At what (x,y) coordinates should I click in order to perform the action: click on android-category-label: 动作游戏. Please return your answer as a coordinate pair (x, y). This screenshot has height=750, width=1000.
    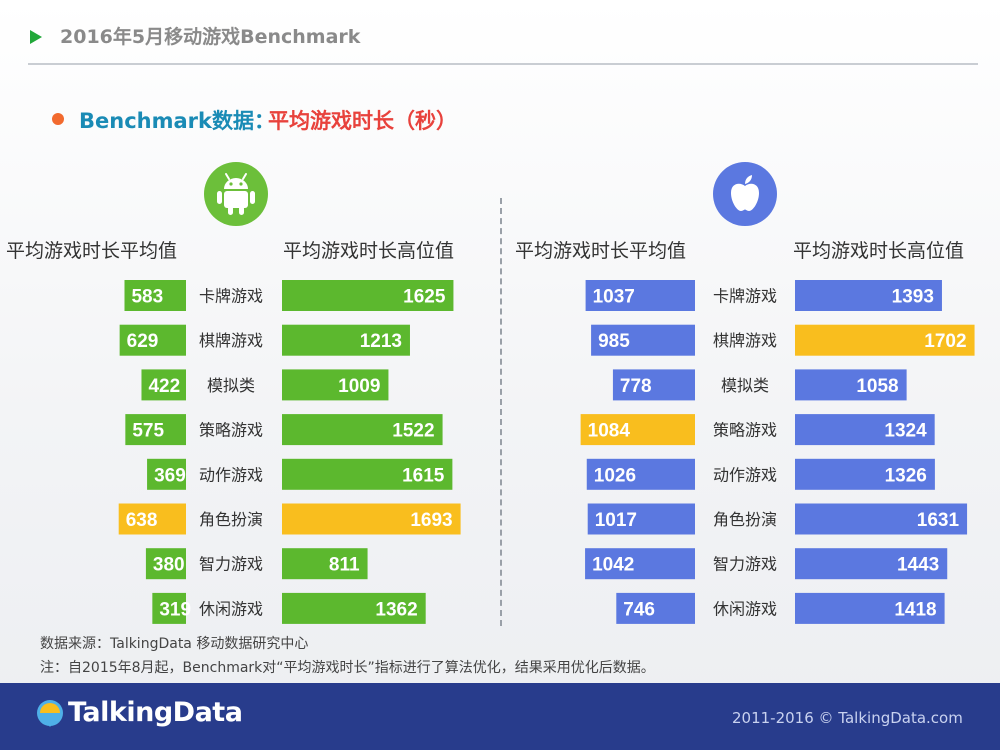
    Looking at the image, I should click on (231, 474).